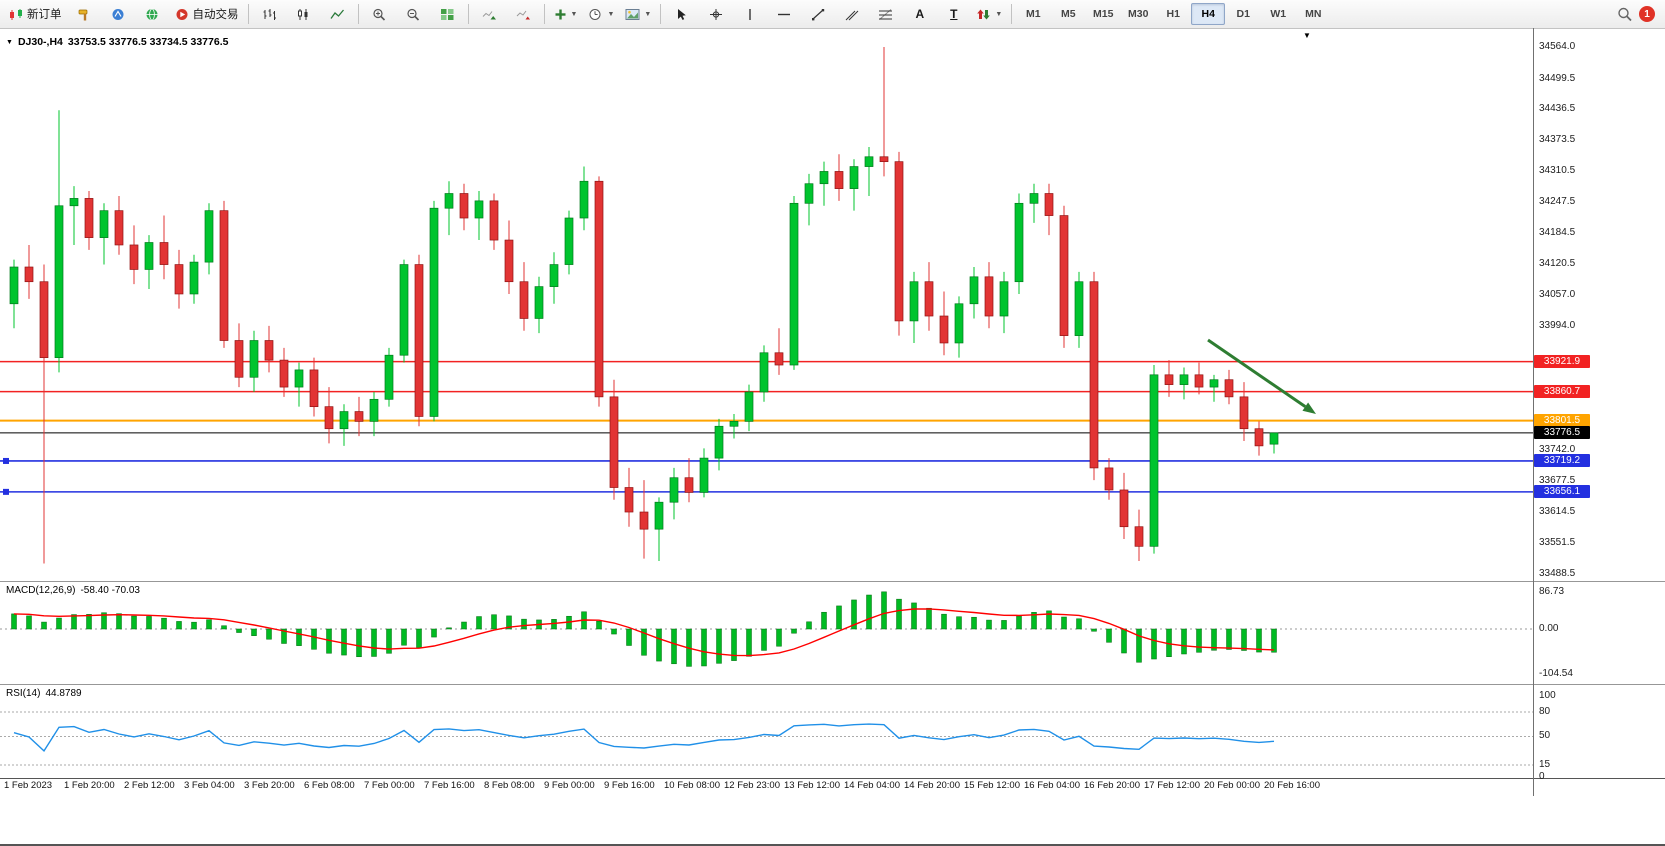 Image resolution: width=1665 pixels, height=846 pixels. What do you see at coordinates (1033, 14) in the screenshot?
I see `timeframe-button-M1: M1` at bounding box center [1033, 14].